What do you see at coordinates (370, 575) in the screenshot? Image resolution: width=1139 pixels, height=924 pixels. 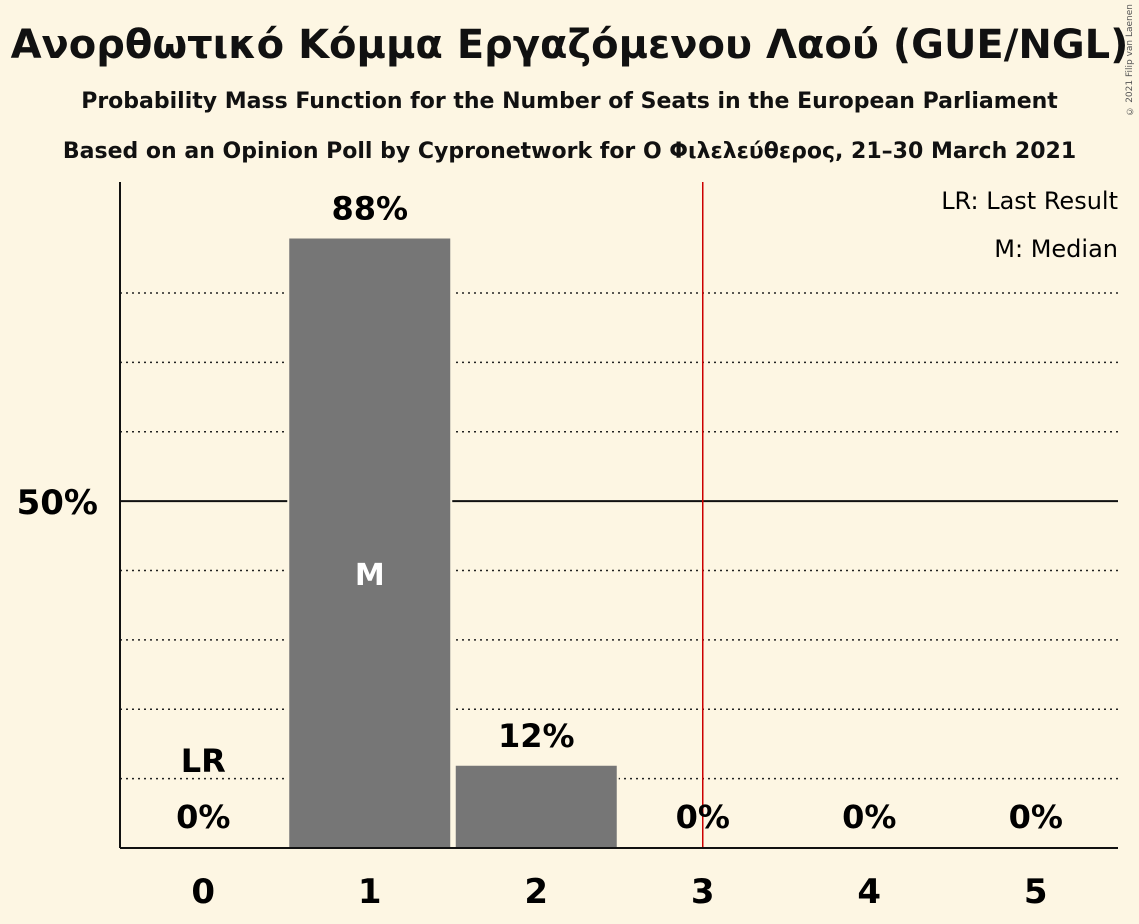 I see `median-marker: M` at bounding box center [370, 575].